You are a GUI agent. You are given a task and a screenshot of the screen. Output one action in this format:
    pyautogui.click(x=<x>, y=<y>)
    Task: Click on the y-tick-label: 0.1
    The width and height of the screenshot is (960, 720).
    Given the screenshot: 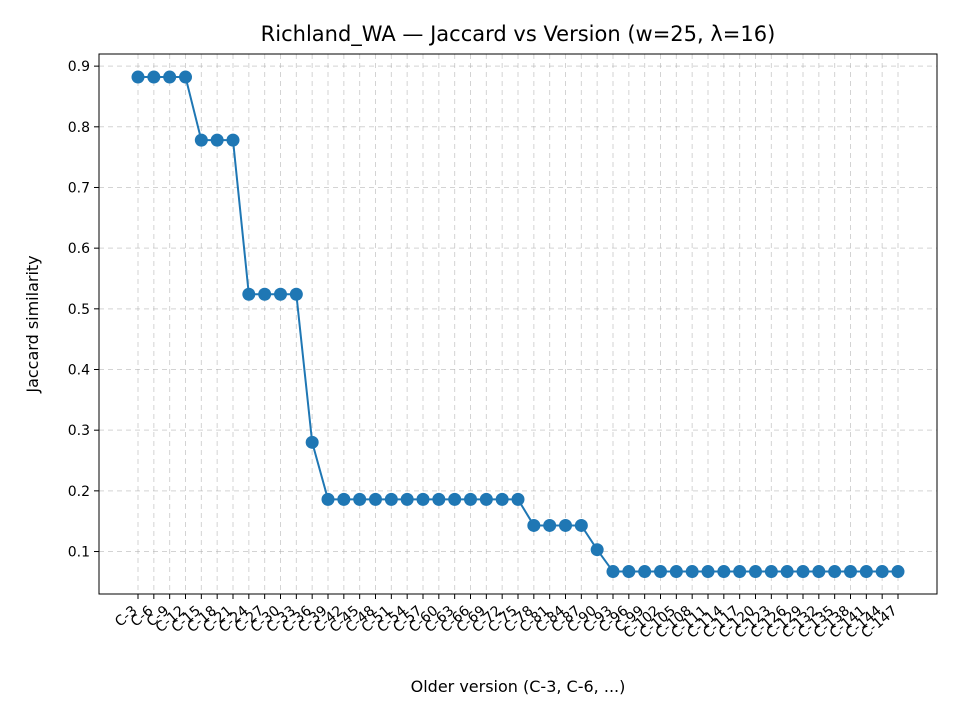 What is the action you would take?
    pyautogui.click(x=79, y=553)
    